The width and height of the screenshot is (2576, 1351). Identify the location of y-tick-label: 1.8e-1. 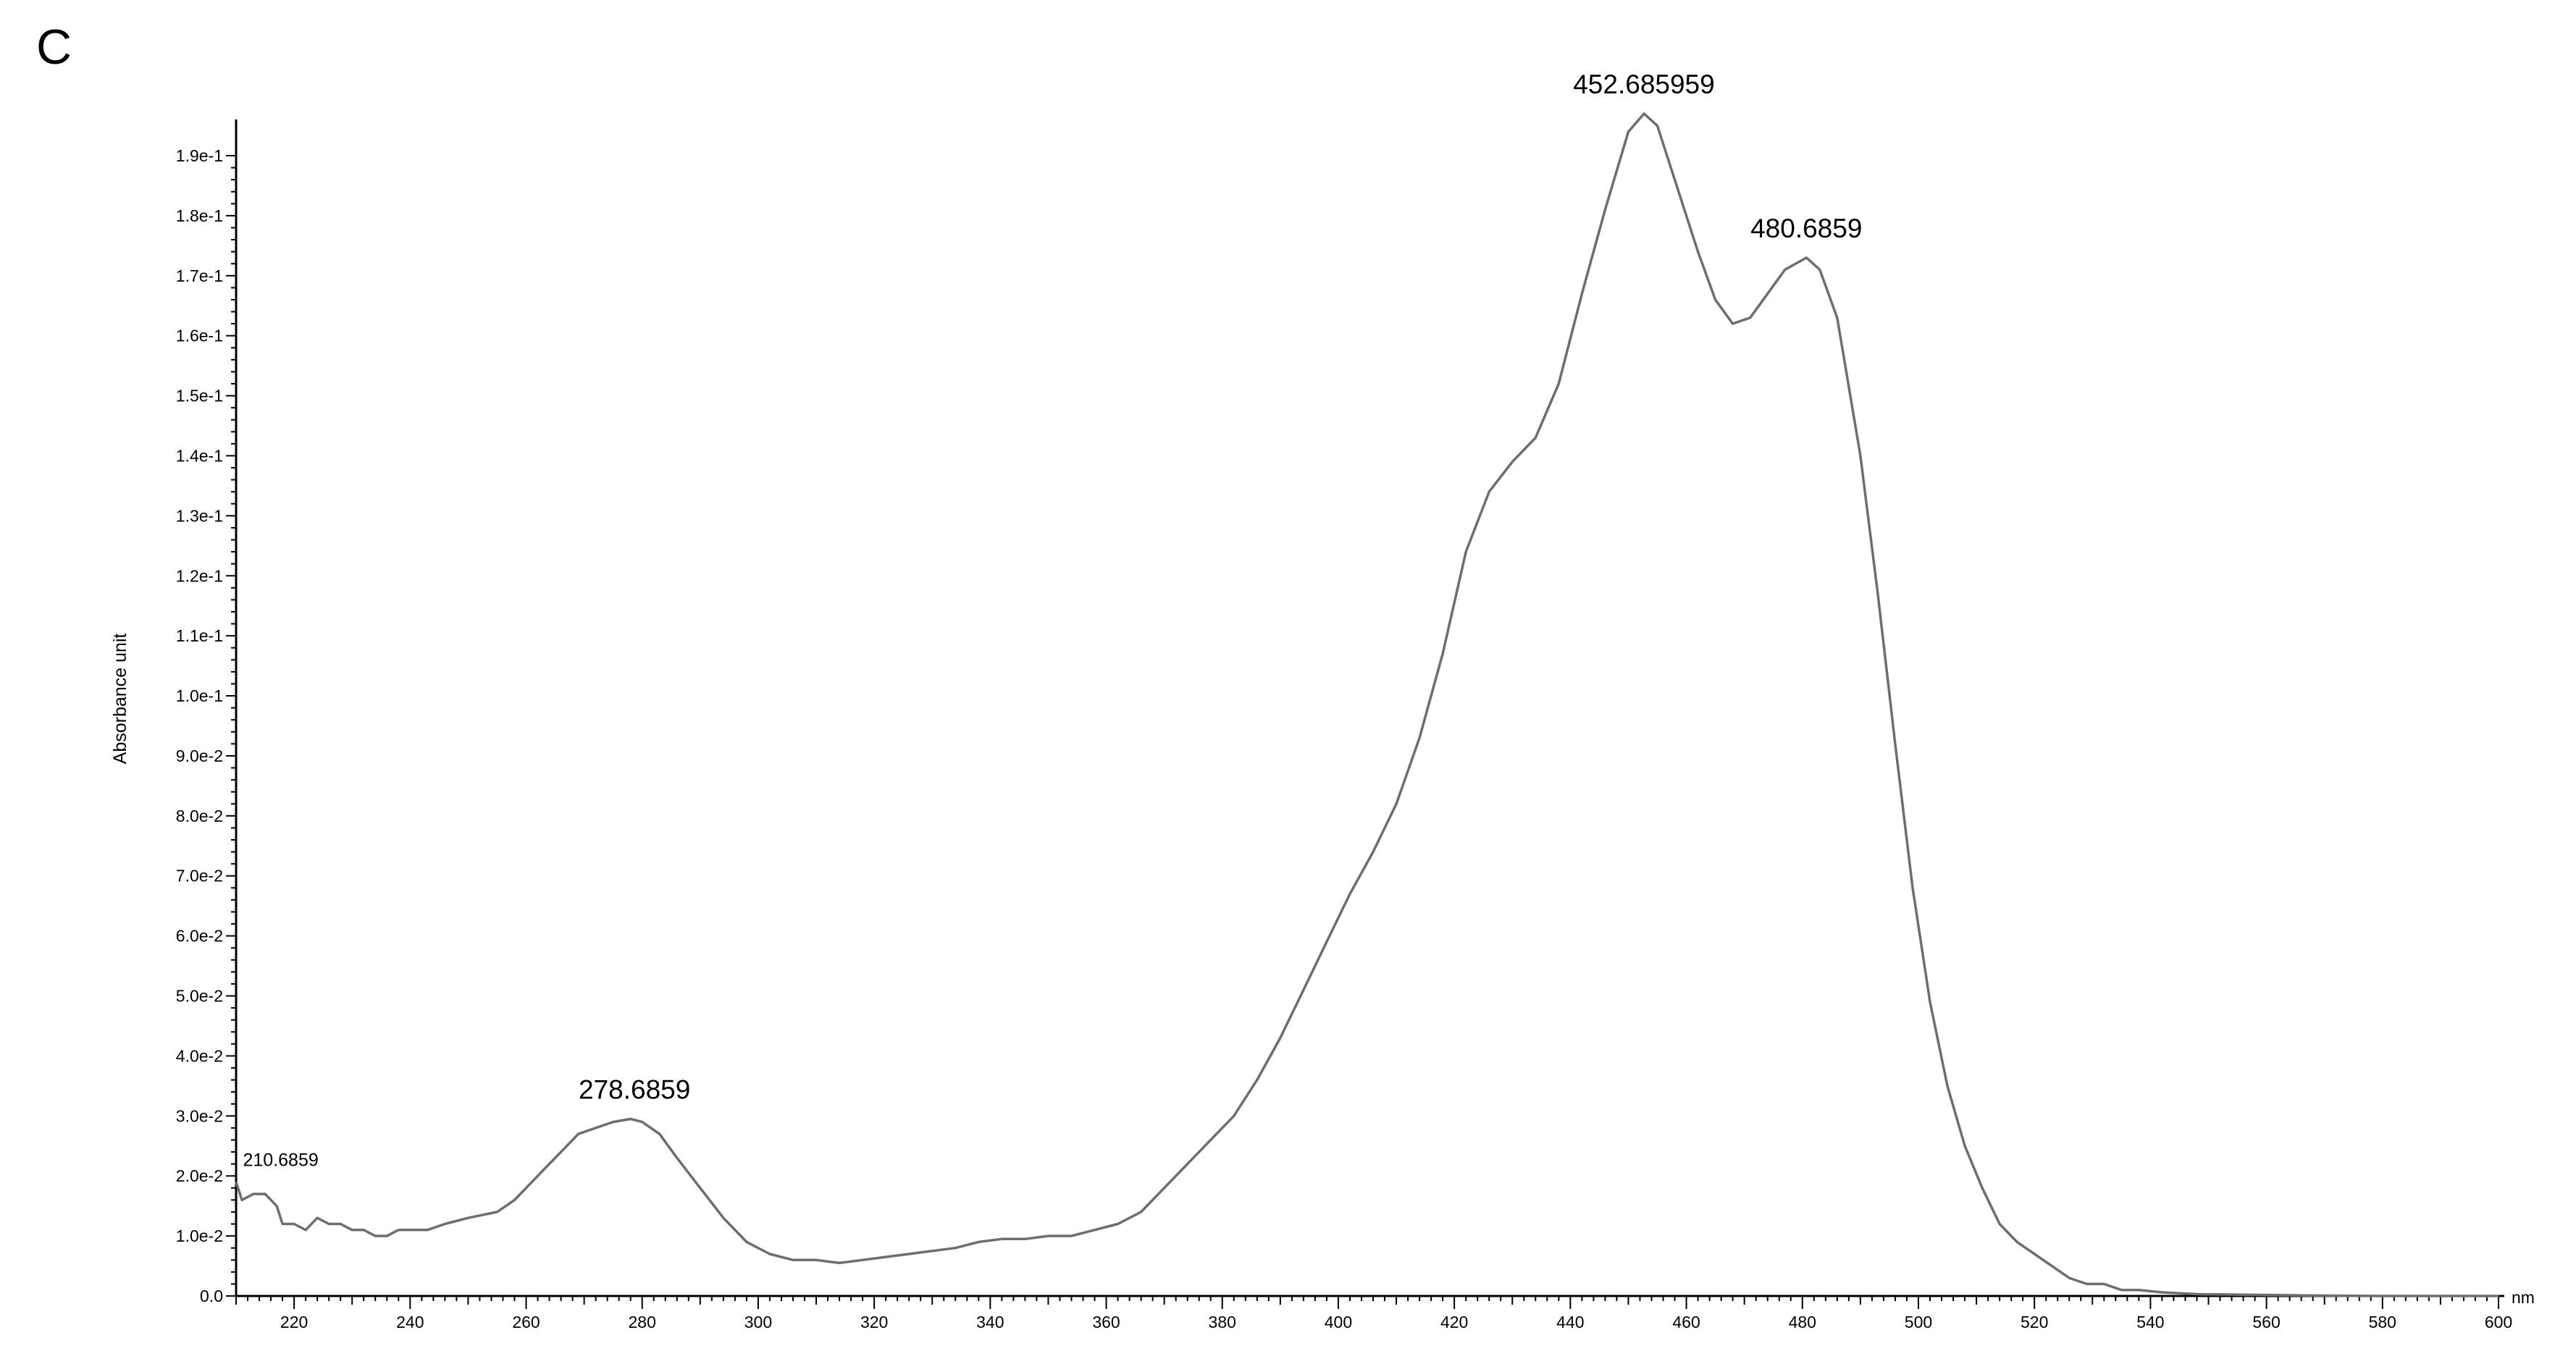
(199, 215).